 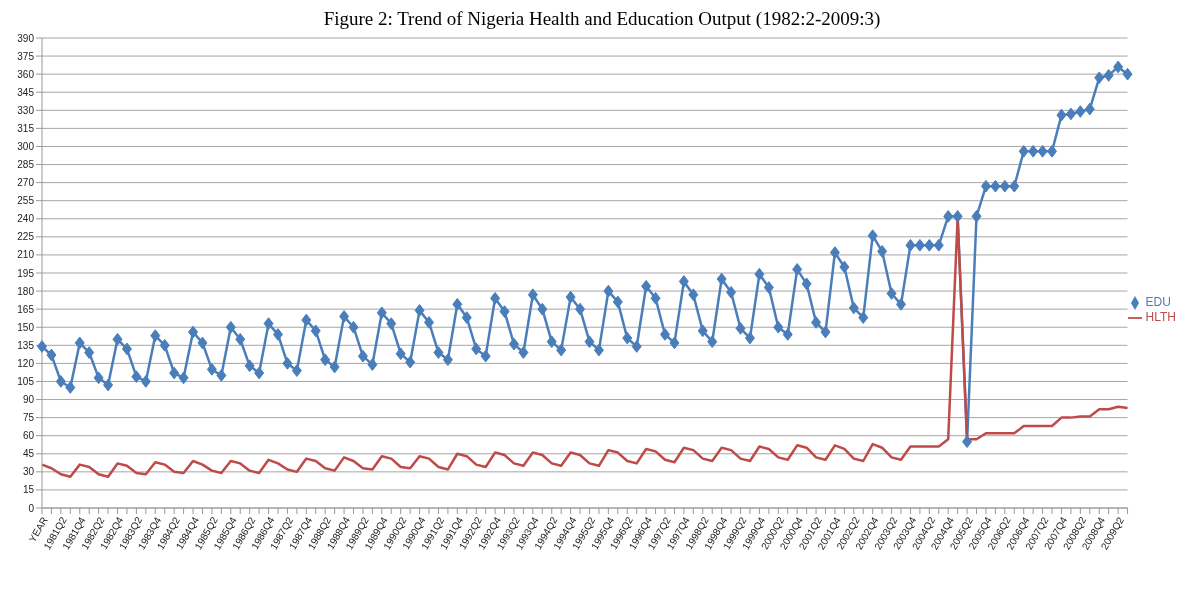 I want to click on y-tick-label: 330, so click(x=26, y=110).